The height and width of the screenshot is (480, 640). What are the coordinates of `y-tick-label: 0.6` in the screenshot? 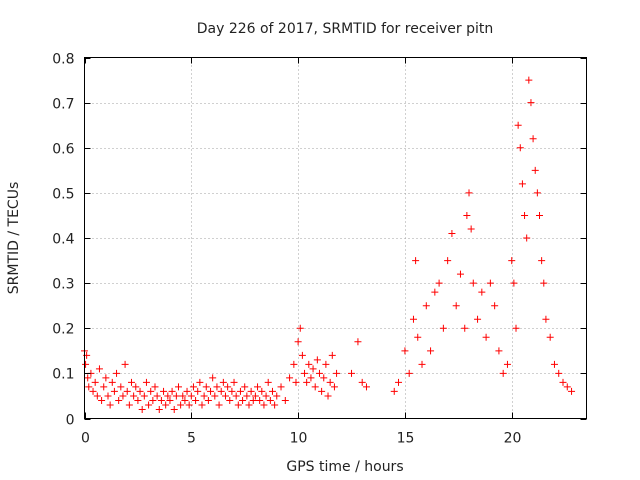 It's located at (63, 150).